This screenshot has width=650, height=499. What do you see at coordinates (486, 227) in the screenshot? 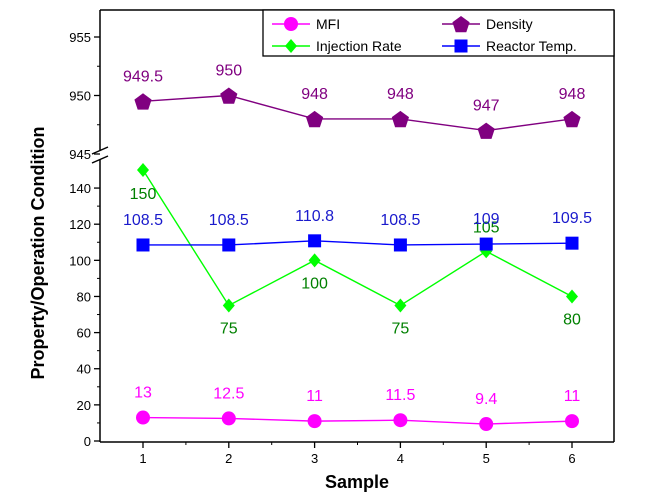
I see `injection-rate-data-label: 105` at bounding box center [486, 227].